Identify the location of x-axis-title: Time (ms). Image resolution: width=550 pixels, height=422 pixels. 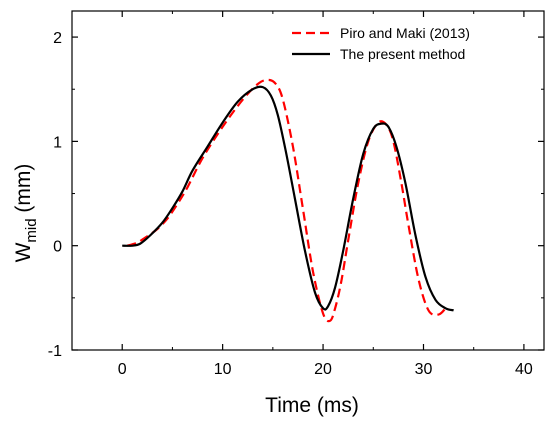
(312, 405).